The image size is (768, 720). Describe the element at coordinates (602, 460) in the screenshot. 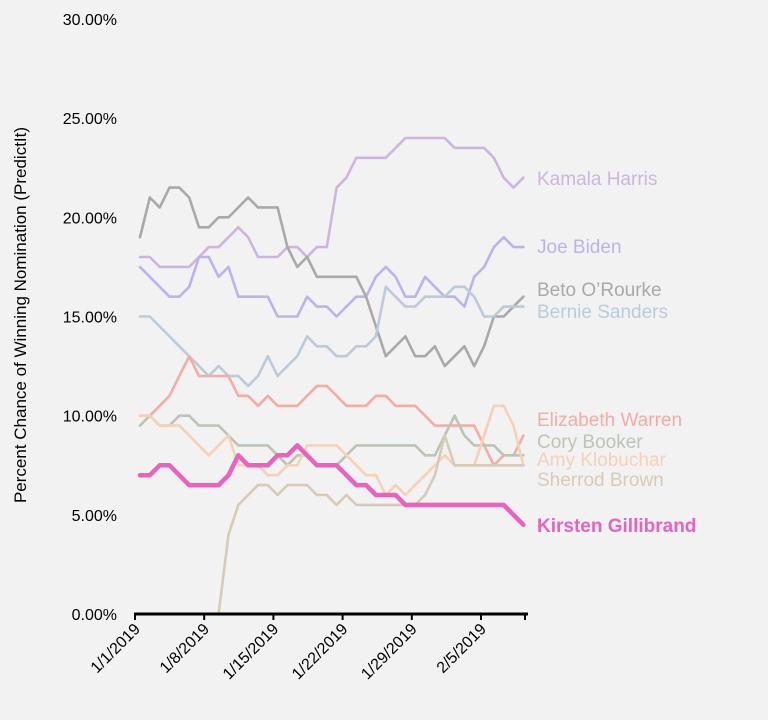

I see `series-label: Amy Klobuchar` at that location.